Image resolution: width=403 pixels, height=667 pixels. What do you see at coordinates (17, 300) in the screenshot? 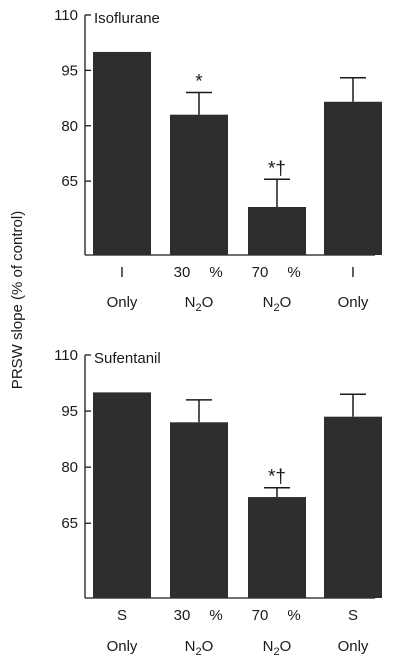
I see `y-axis-label: PRSW slope (% of control)` at bounding box center [17, 300].